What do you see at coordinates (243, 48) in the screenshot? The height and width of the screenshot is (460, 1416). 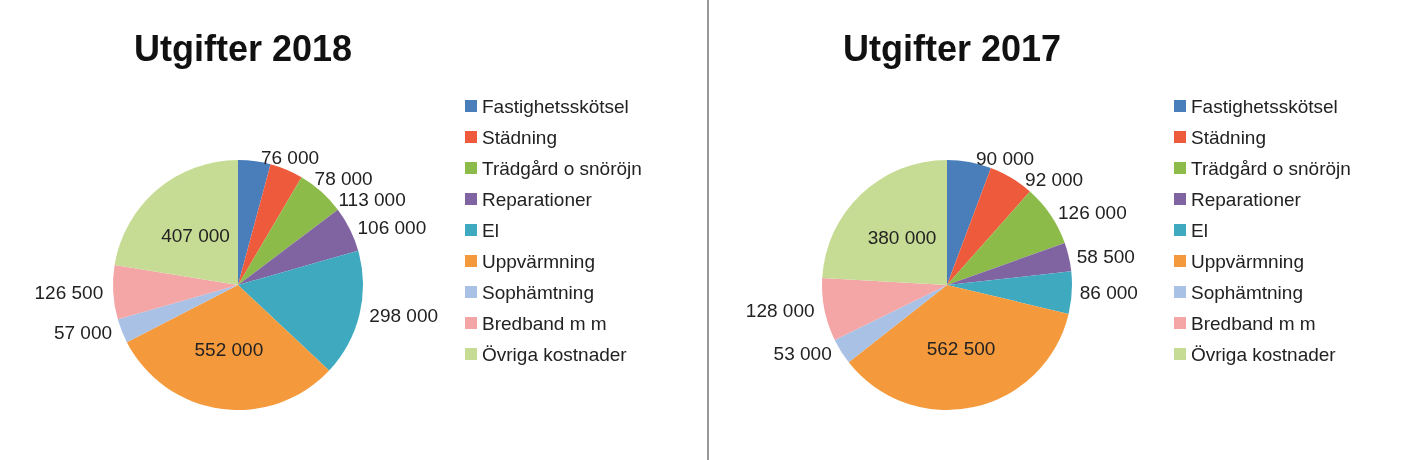 I see `chart-title: Utgifter 2018` at bounding box center [243, 48].